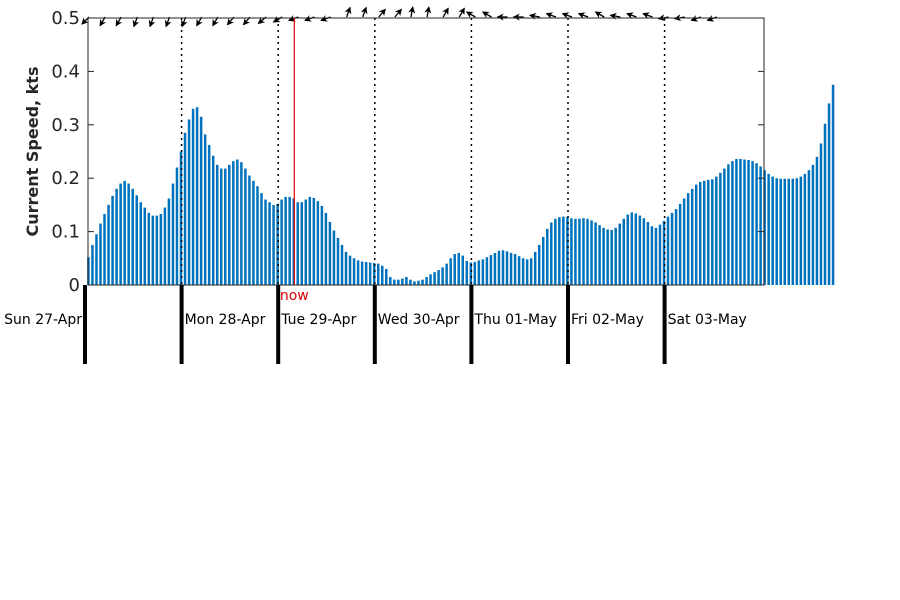 This screenshot has height=600, width=900. I want to click on y-tick-label: 0.4, so click(65, 71).